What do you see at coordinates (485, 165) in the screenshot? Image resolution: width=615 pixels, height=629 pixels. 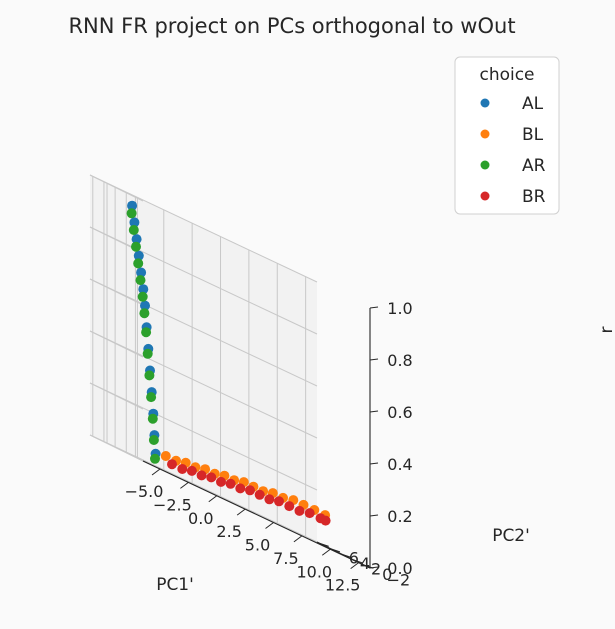 I see `legend-marker-AR` at bounding box center [485, 165].